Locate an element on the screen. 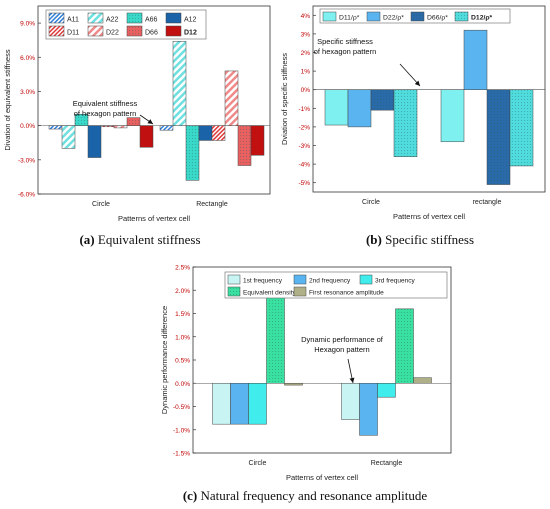 This screenshot has width=550, height=509. y-tick-label: 1% is located at coordinates (306, 72).